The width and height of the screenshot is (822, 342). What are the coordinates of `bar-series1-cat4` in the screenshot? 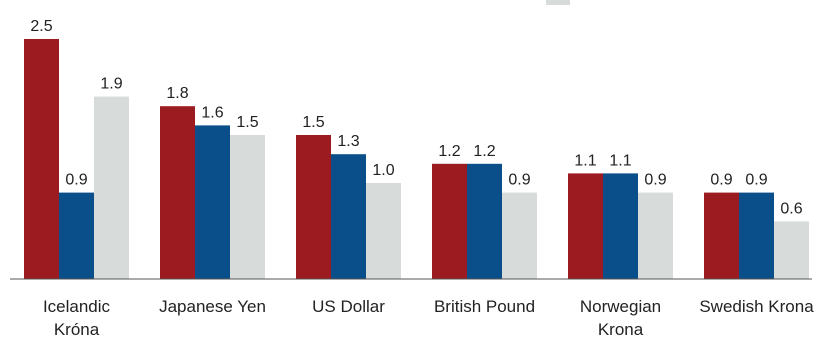 It's located at (449, 221).